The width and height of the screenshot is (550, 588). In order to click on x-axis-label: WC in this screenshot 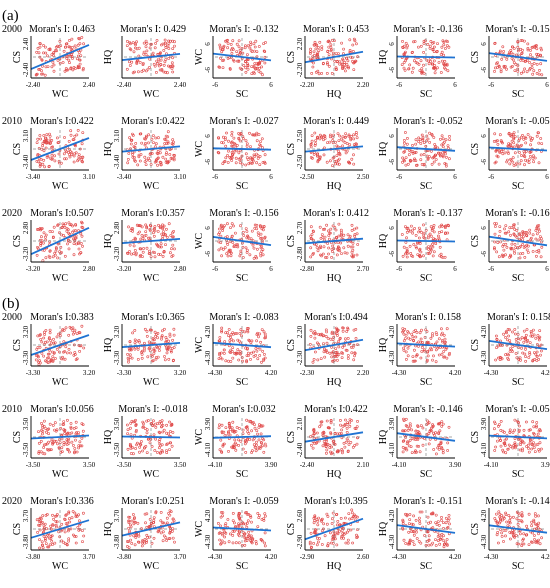, I will do `click(151, 382)`.